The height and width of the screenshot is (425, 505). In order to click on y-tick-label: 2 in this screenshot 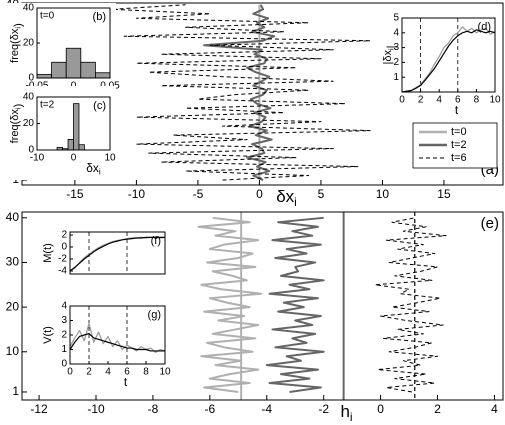, I will do `click(64, 335)`.